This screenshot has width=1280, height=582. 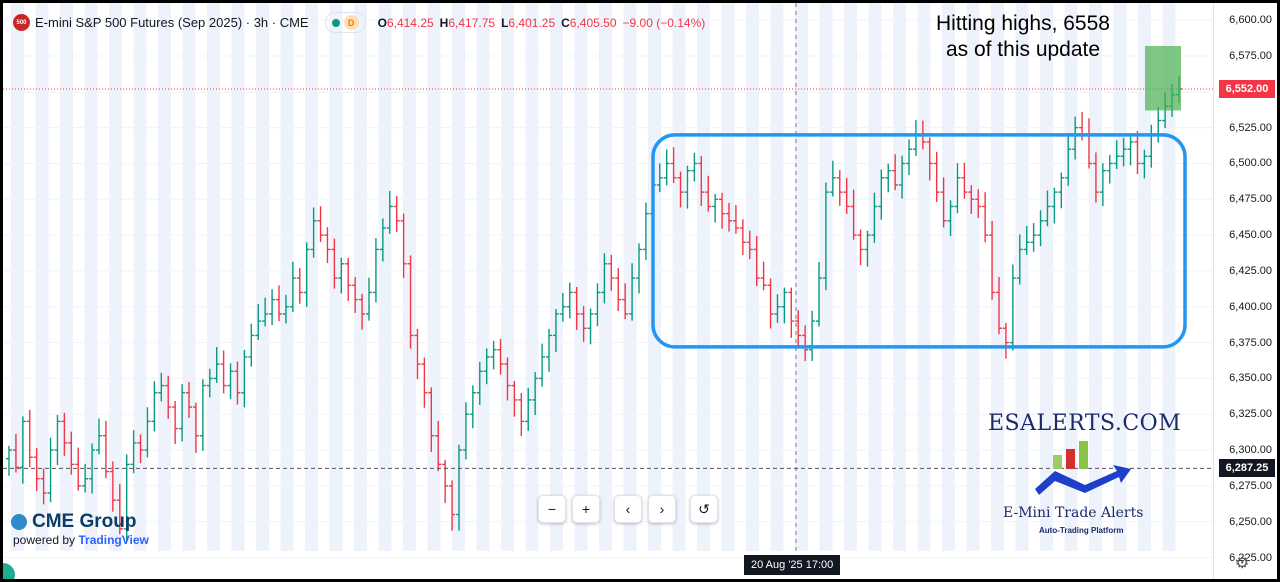 I want to click on annotation-line-2: as of this update, so click(x=1023, y=49).